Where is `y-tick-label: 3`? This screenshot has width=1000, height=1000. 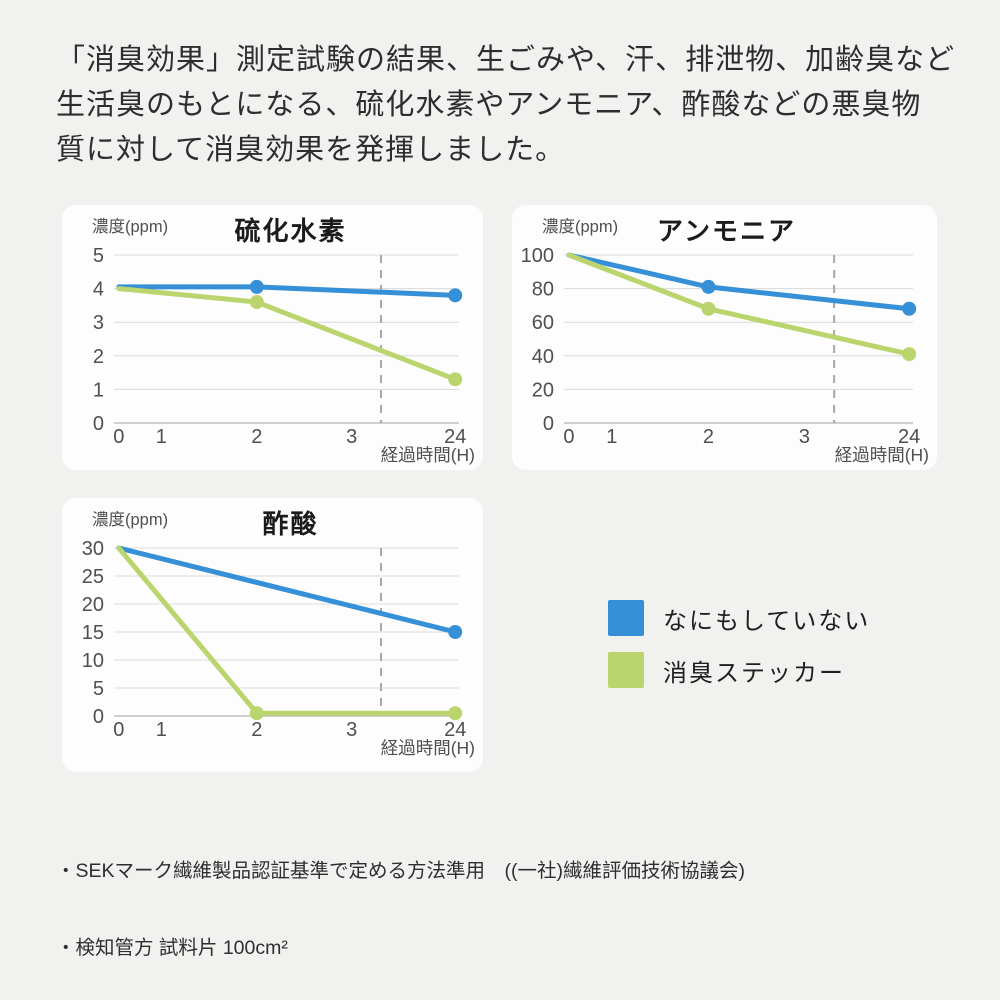 y-tick-label: 3 is located at coordinates (98, 323).